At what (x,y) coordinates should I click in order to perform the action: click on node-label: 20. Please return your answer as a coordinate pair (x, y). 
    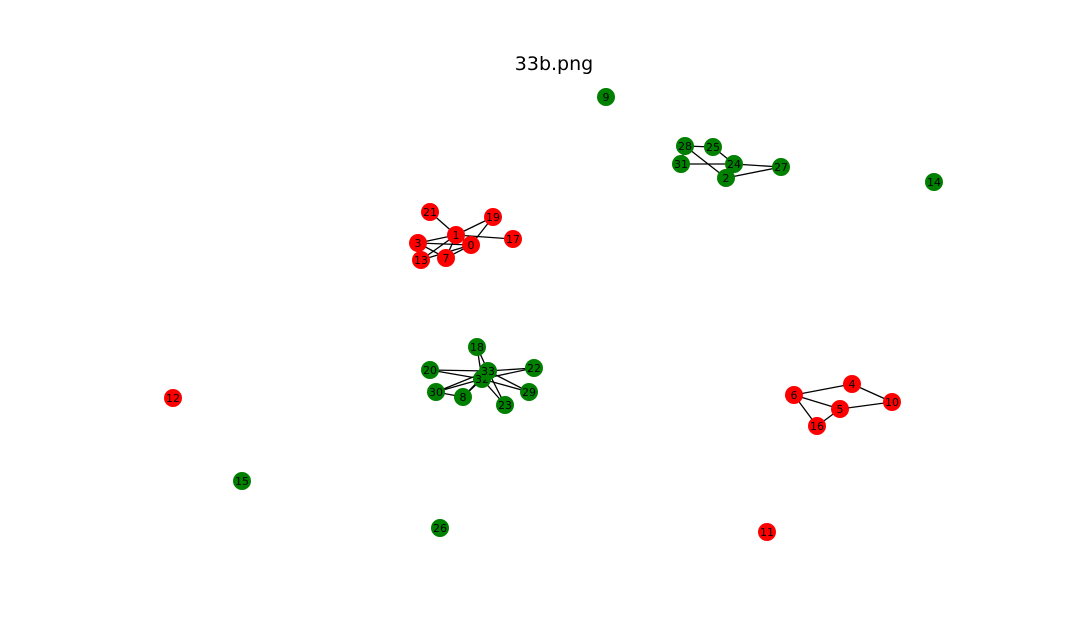
    Looking at the image, I should click on (430, 370).